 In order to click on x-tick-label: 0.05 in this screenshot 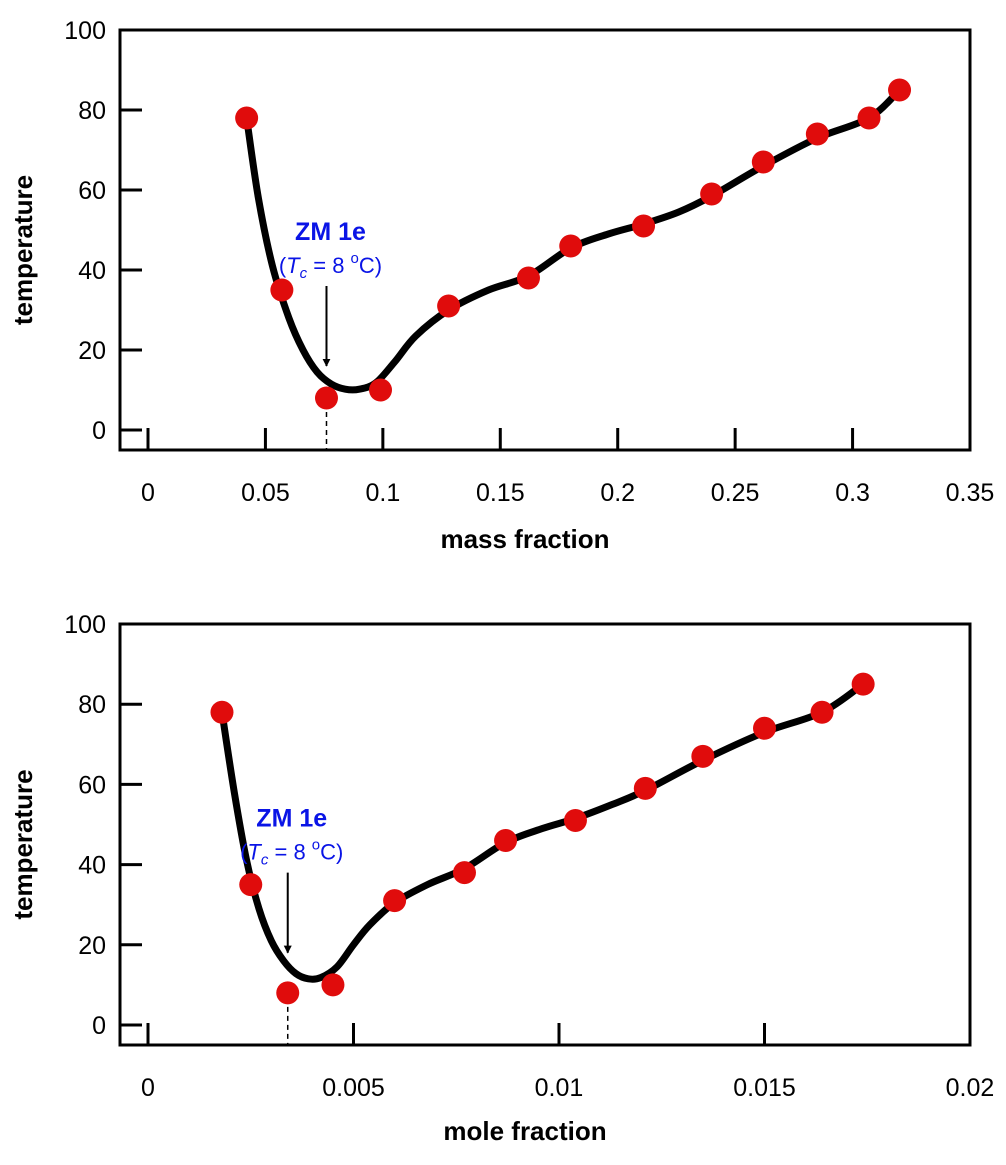, I will do `click(265, 493)`.